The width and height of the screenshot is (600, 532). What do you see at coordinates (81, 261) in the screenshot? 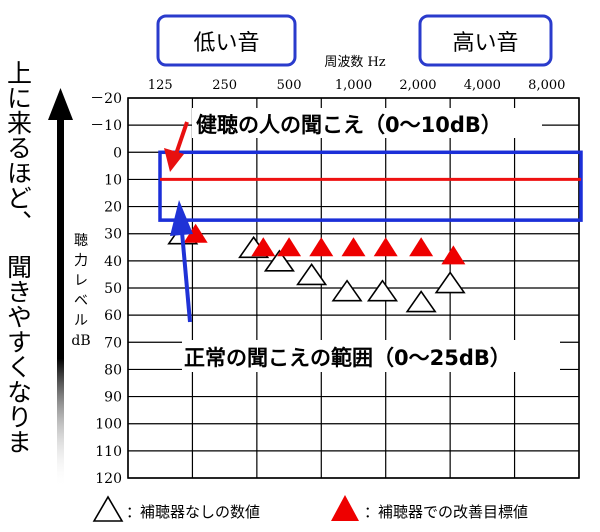
I see `y-axis-title-char: 力` at bounding box center [81, 261].